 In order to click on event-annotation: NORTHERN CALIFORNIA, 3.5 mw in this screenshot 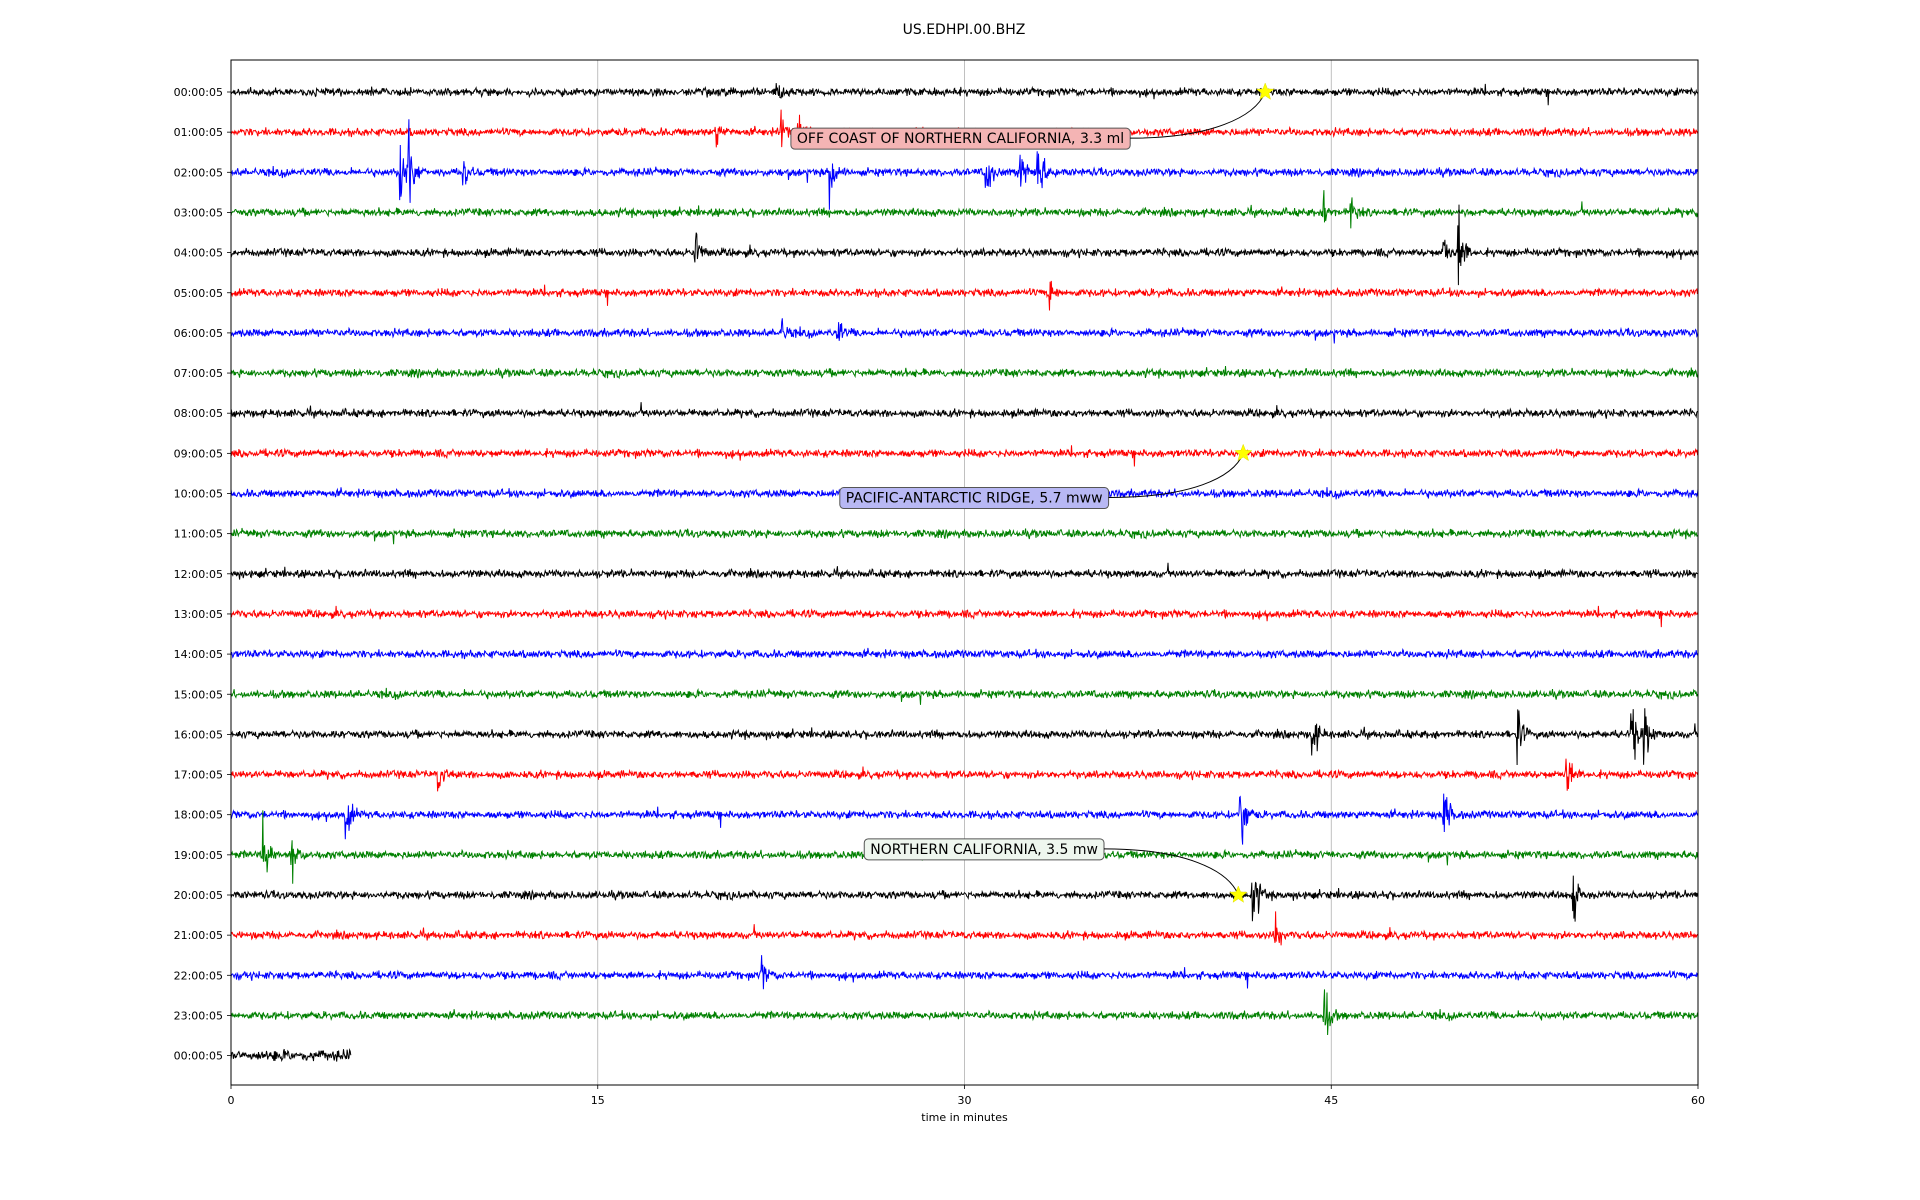, I will do `click(1055, 870)`.